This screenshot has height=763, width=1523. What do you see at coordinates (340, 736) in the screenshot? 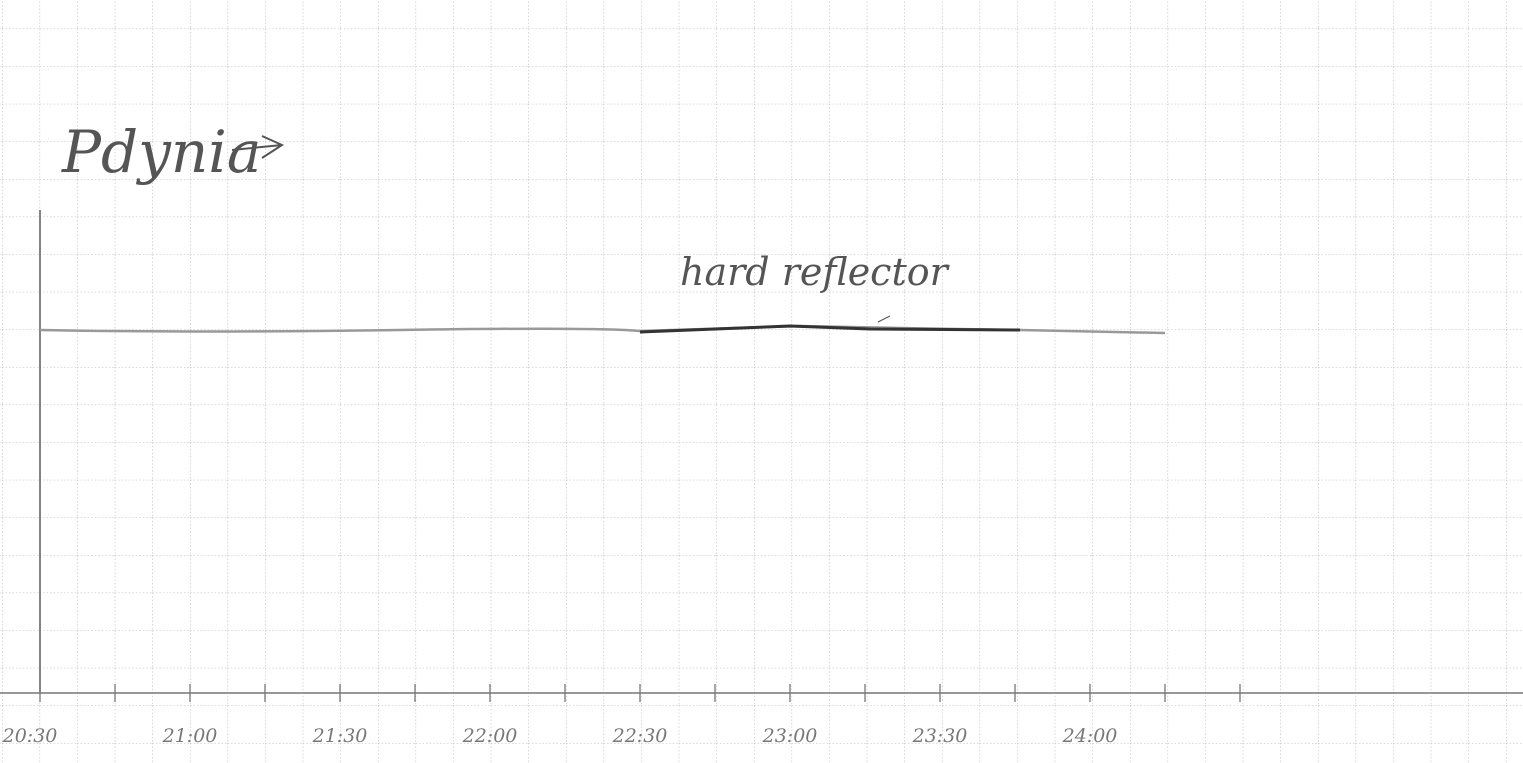
I see `time-label: 21:30` at bounding box center [340, 736].